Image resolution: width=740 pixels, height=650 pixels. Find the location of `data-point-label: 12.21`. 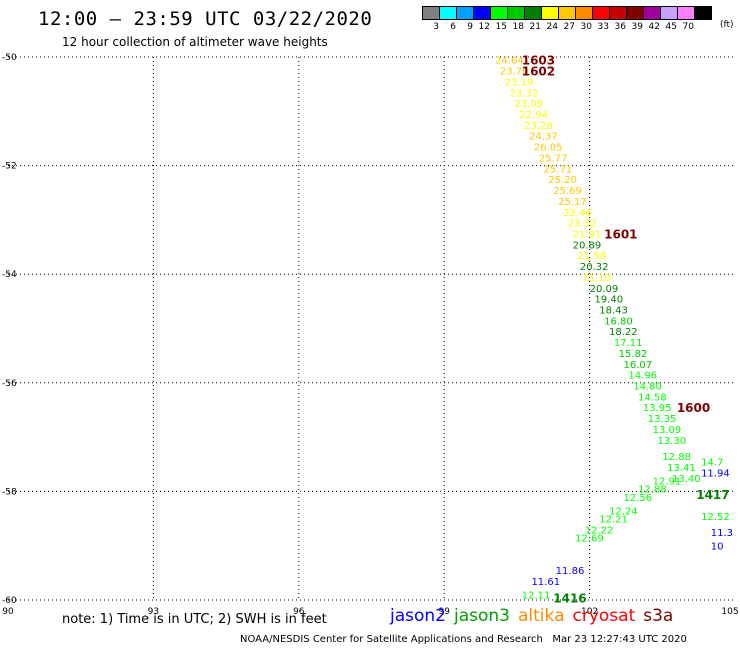

data-point-label: 12.21 is located at coordinates (613, 520).